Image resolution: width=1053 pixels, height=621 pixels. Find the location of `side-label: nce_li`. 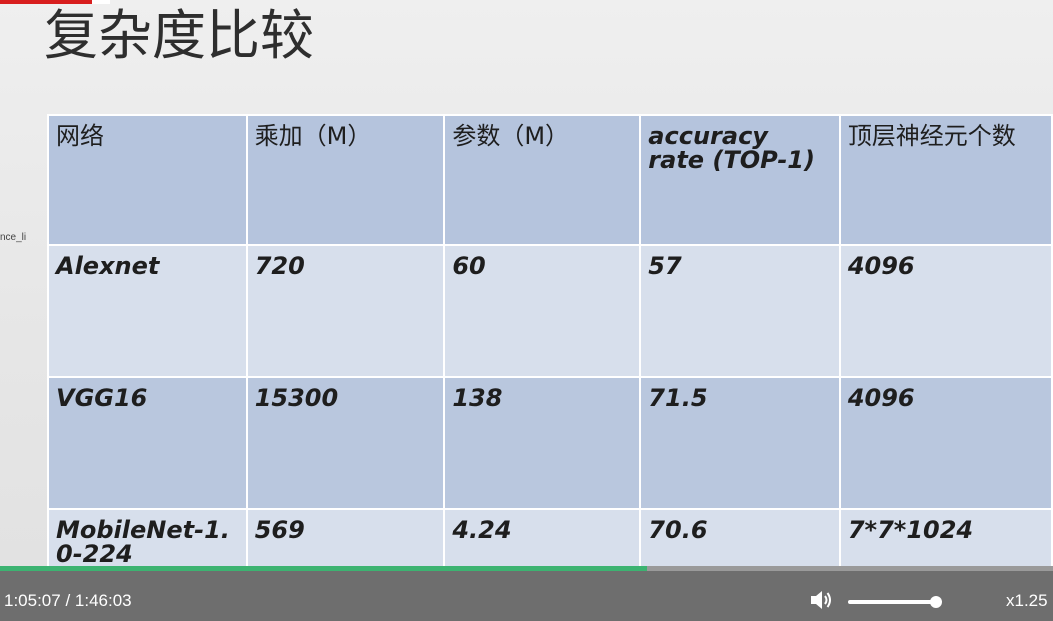

side-label: nce_li is located at coordinates (13, 237).